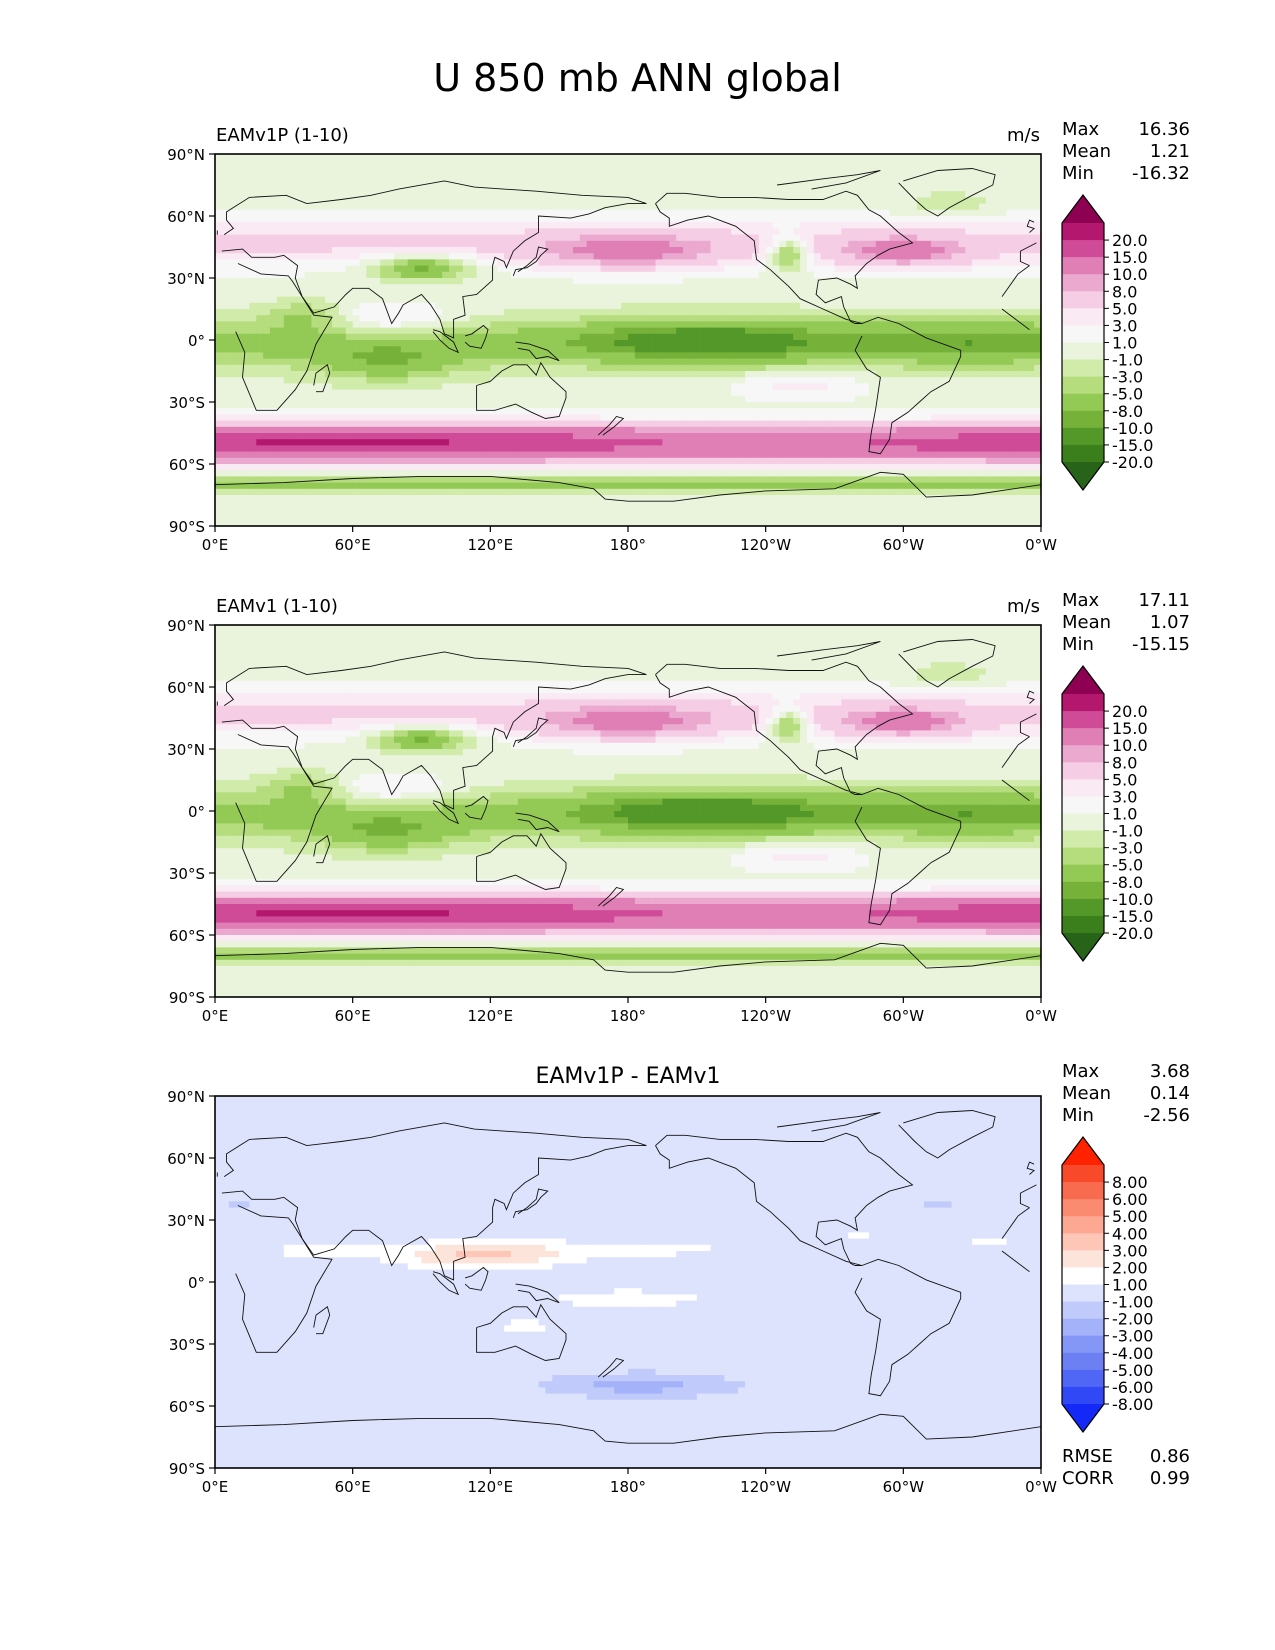  What do you see at coordinates (628, 340) in the screenshot?
I see `contour-field-test` at bounding box center [628, 340].